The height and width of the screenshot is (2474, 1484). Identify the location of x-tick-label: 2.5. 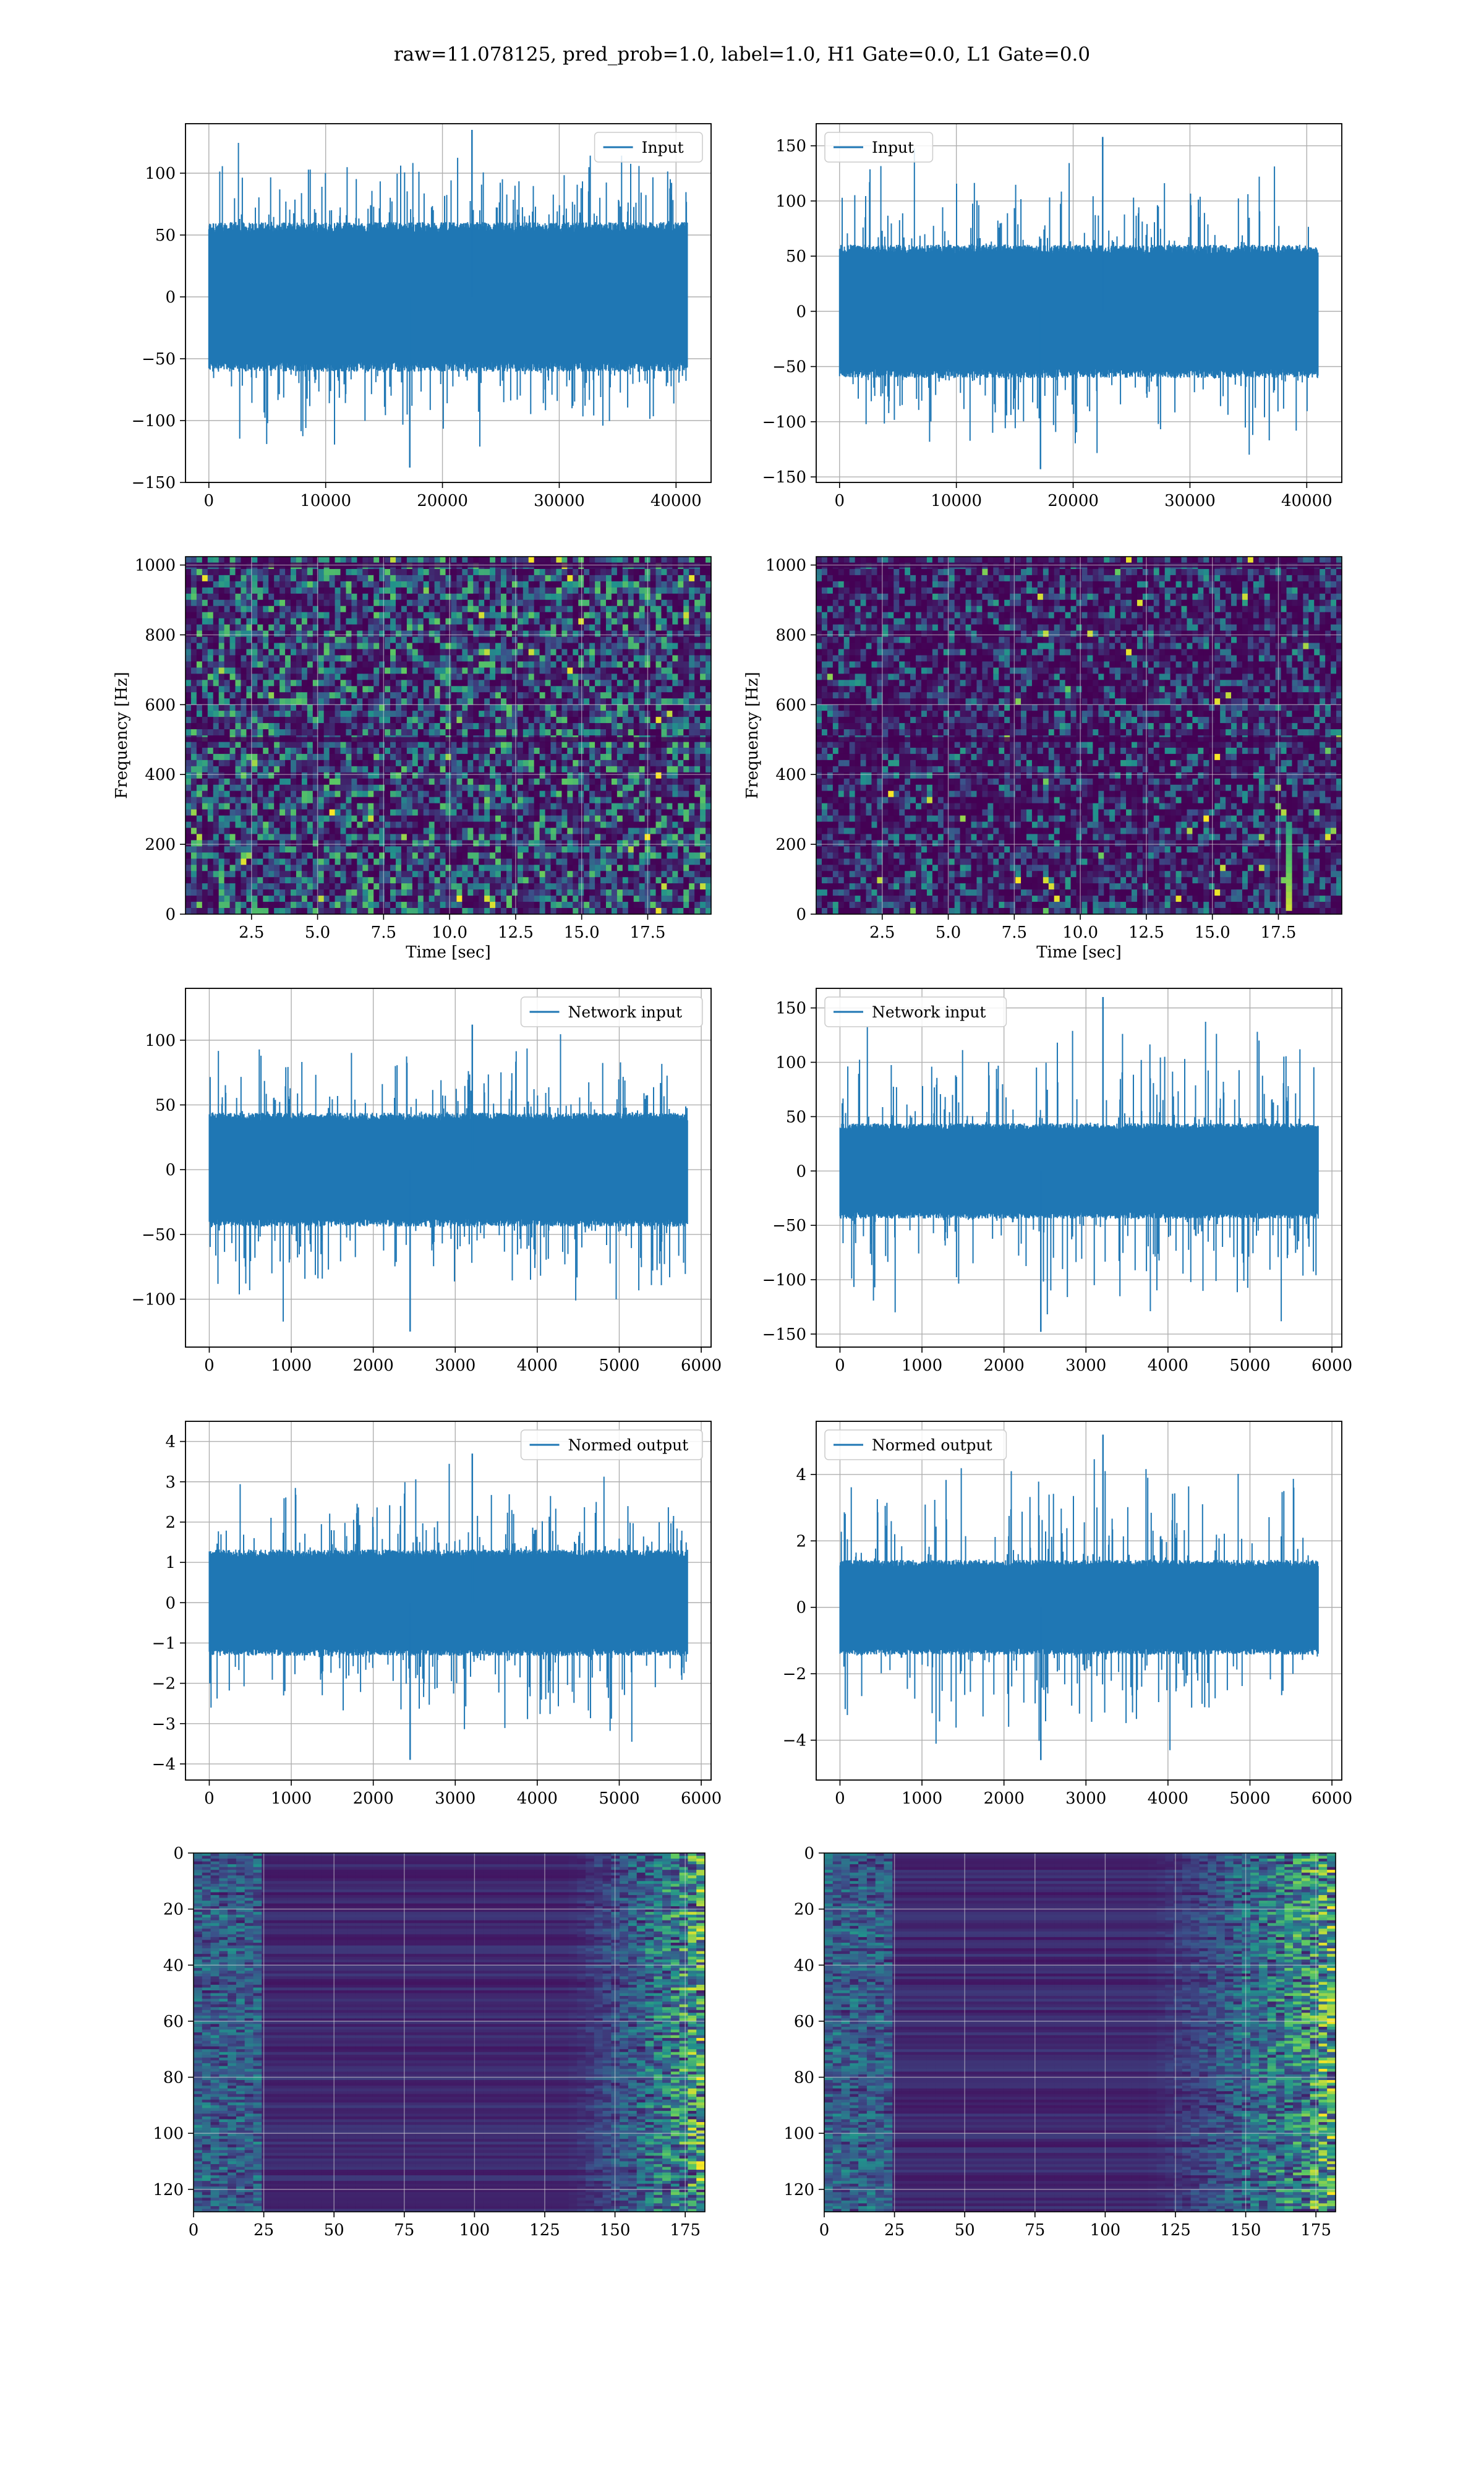
(251, 932).